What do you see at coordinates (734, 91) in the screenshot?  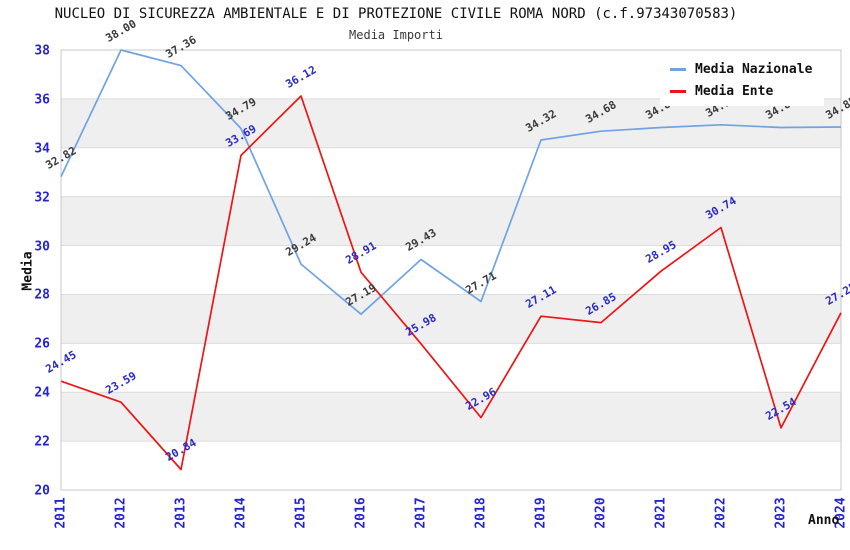 I see `legend-label: Media Ente` at bounding box center [734, 91].